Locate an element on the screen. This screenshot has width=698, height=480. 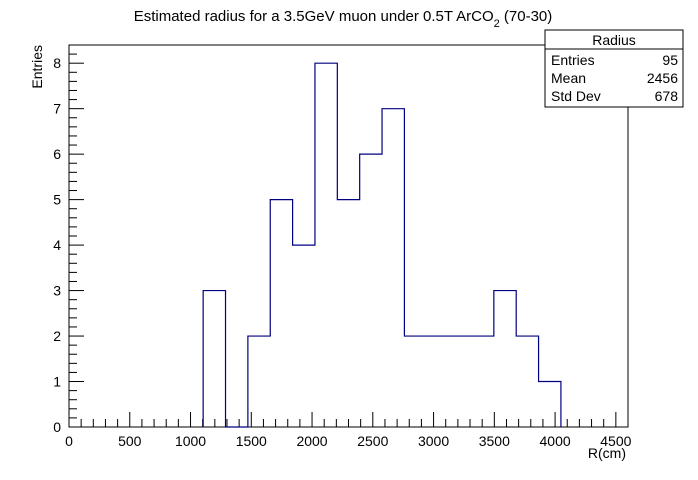
y-tick-label: 3 is located at coordinates (57, 291).